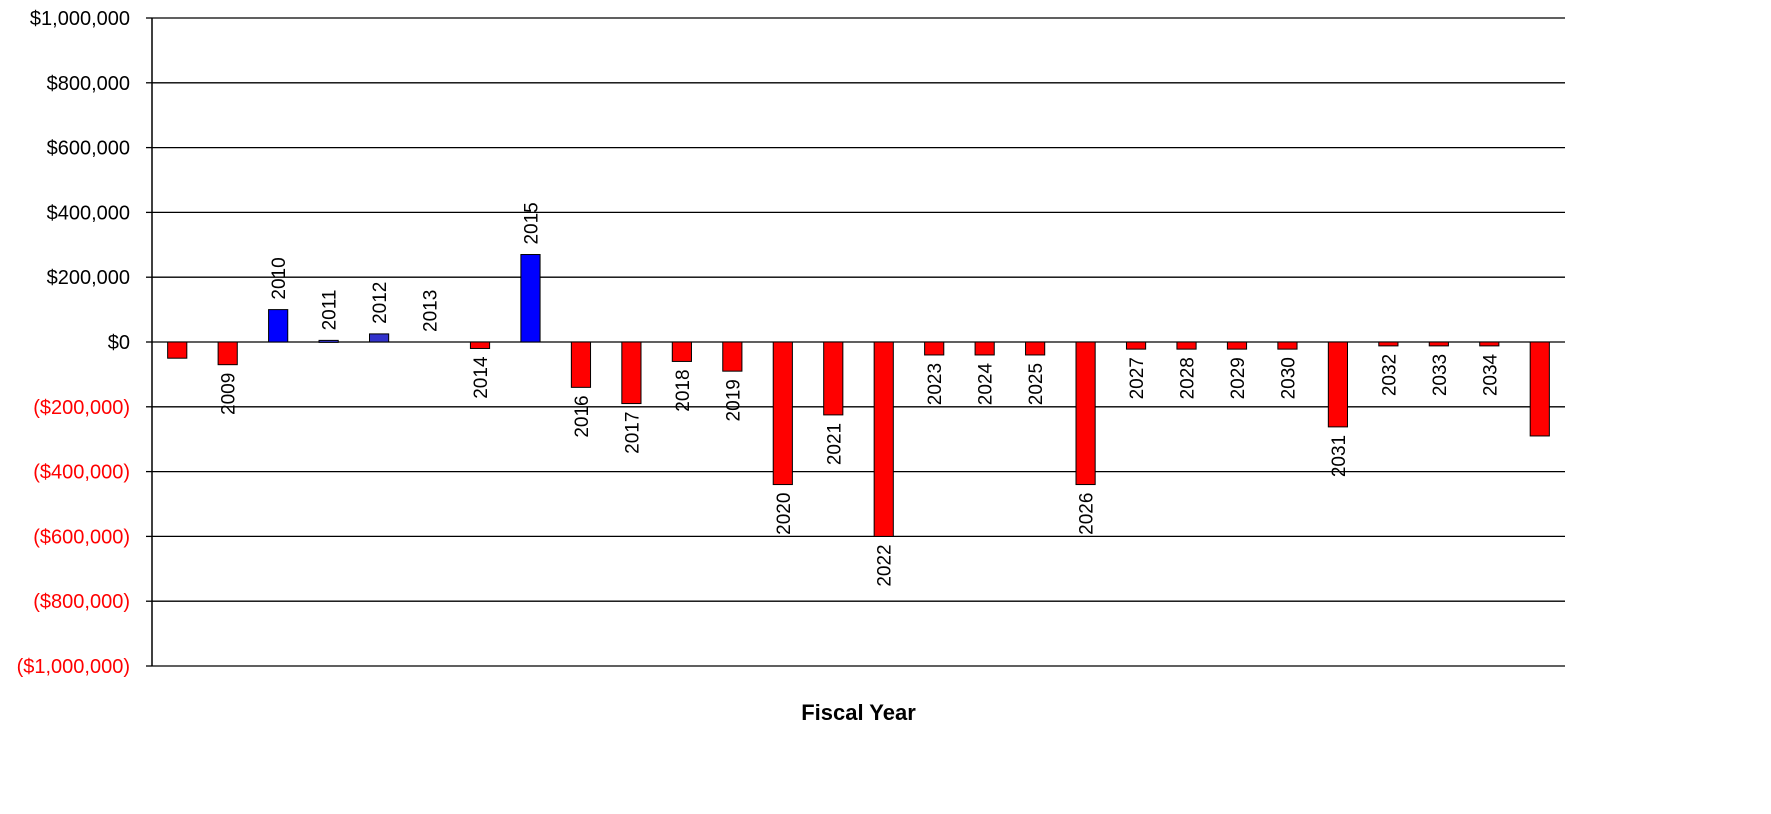 This screenshot has height=814, width=1771. What do you see at coordinates (683, 390) in the screenshot?
I see `category-label: 2018` at bounding box center [683, 390].